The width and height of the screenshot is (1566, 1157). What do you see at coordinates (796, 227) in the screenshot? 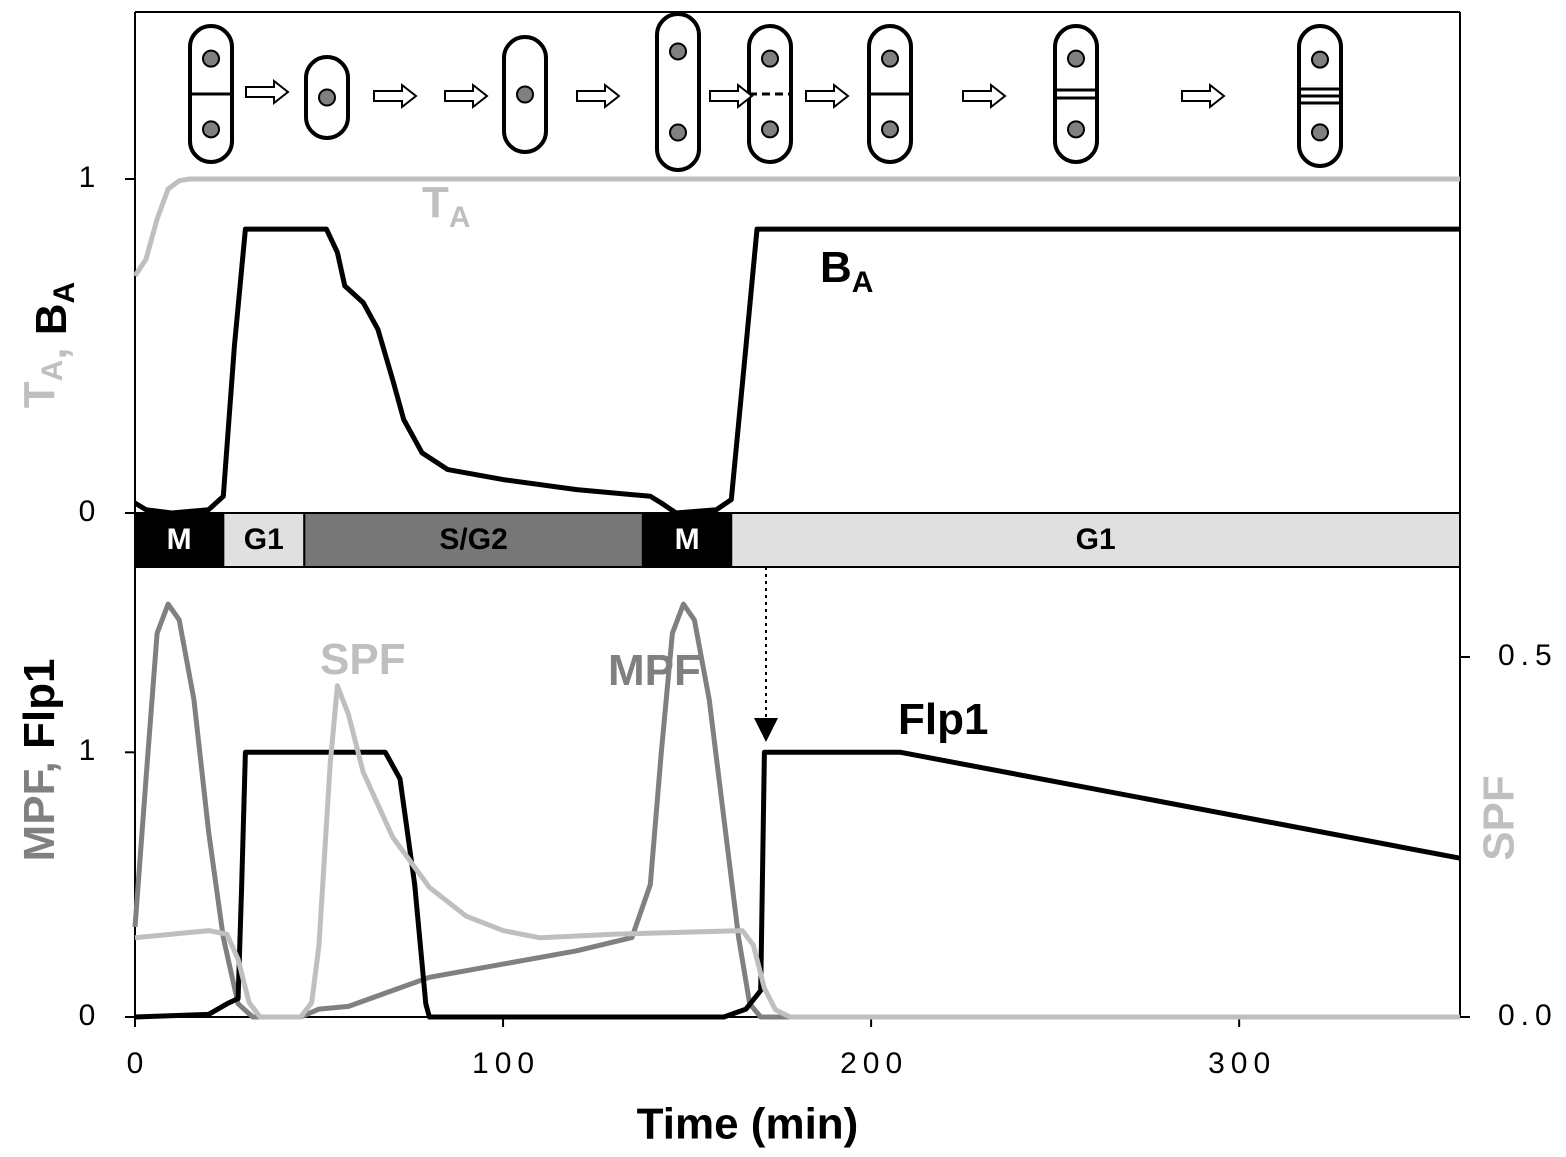
I see `series-line` at bounding box center [796, 227].